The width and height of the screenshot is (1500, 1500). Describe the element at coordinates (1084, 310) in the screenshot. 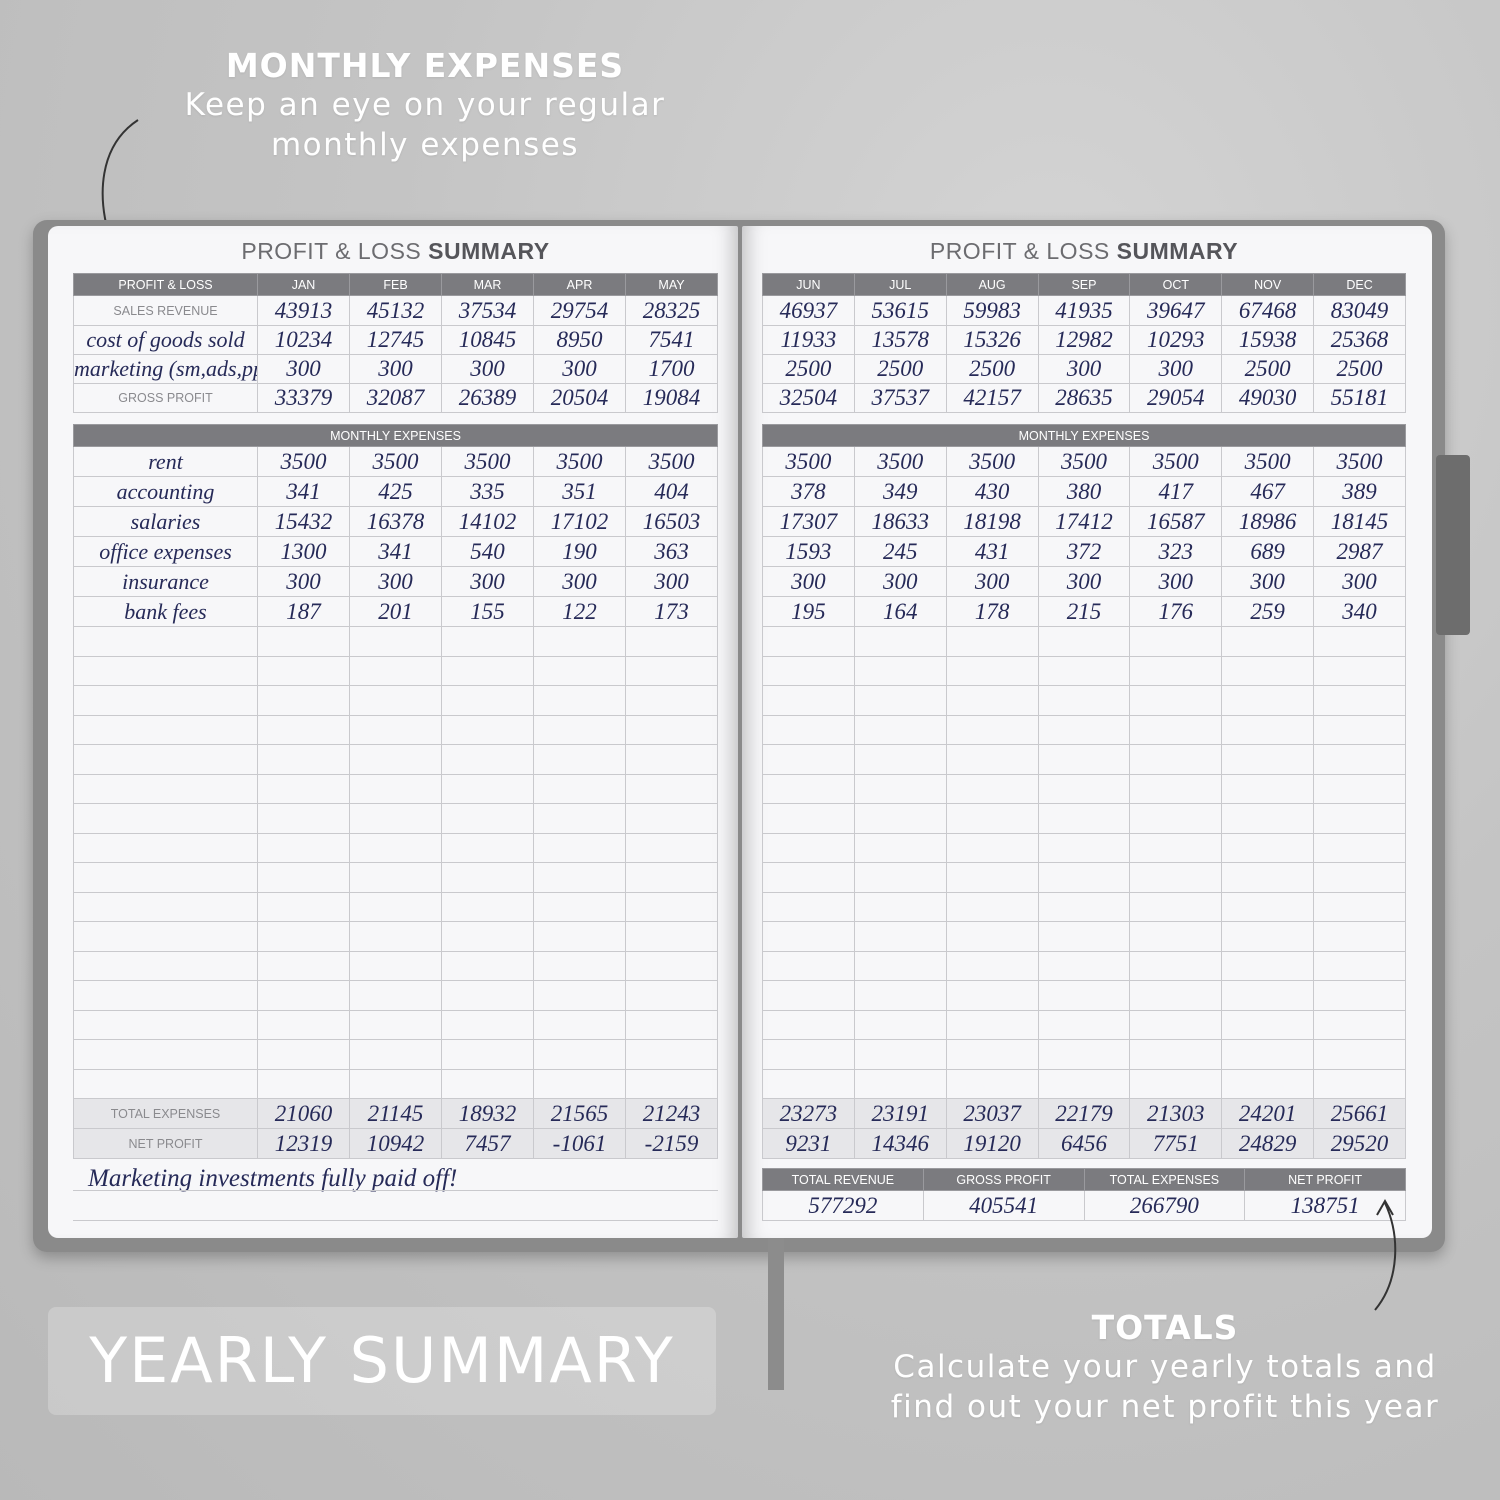

I see `value-cell: 41935` at that location.